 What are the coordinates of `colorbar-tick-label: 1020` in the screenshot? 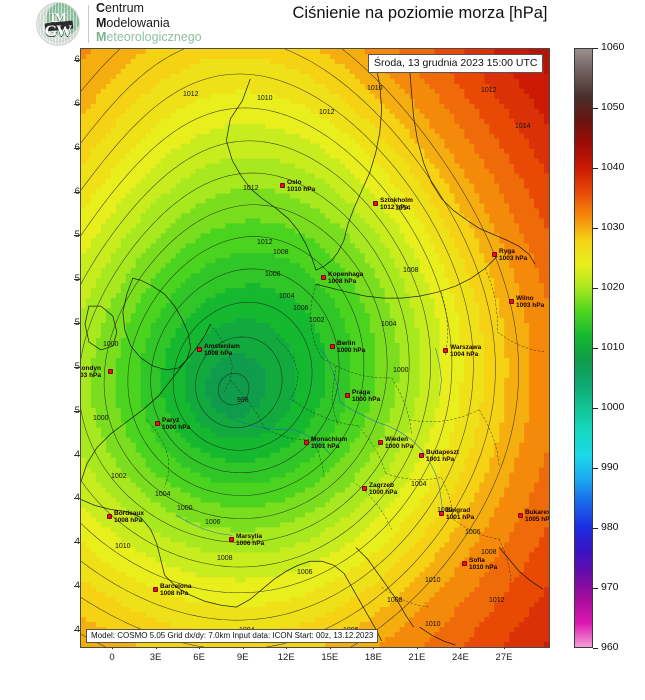 It's located at (613, 287).